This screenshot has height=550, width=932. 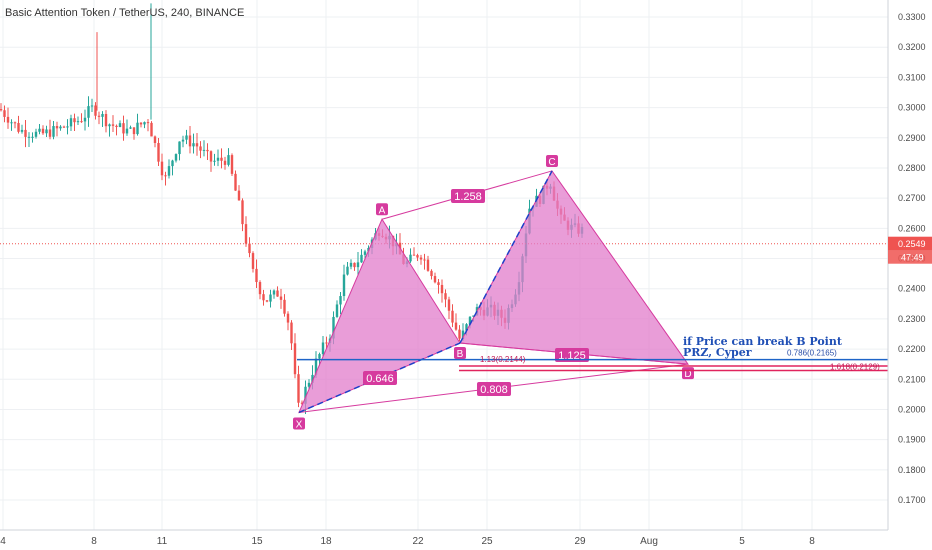 I want to click on ratio-label: 1.258, so click(x=468, y=197).